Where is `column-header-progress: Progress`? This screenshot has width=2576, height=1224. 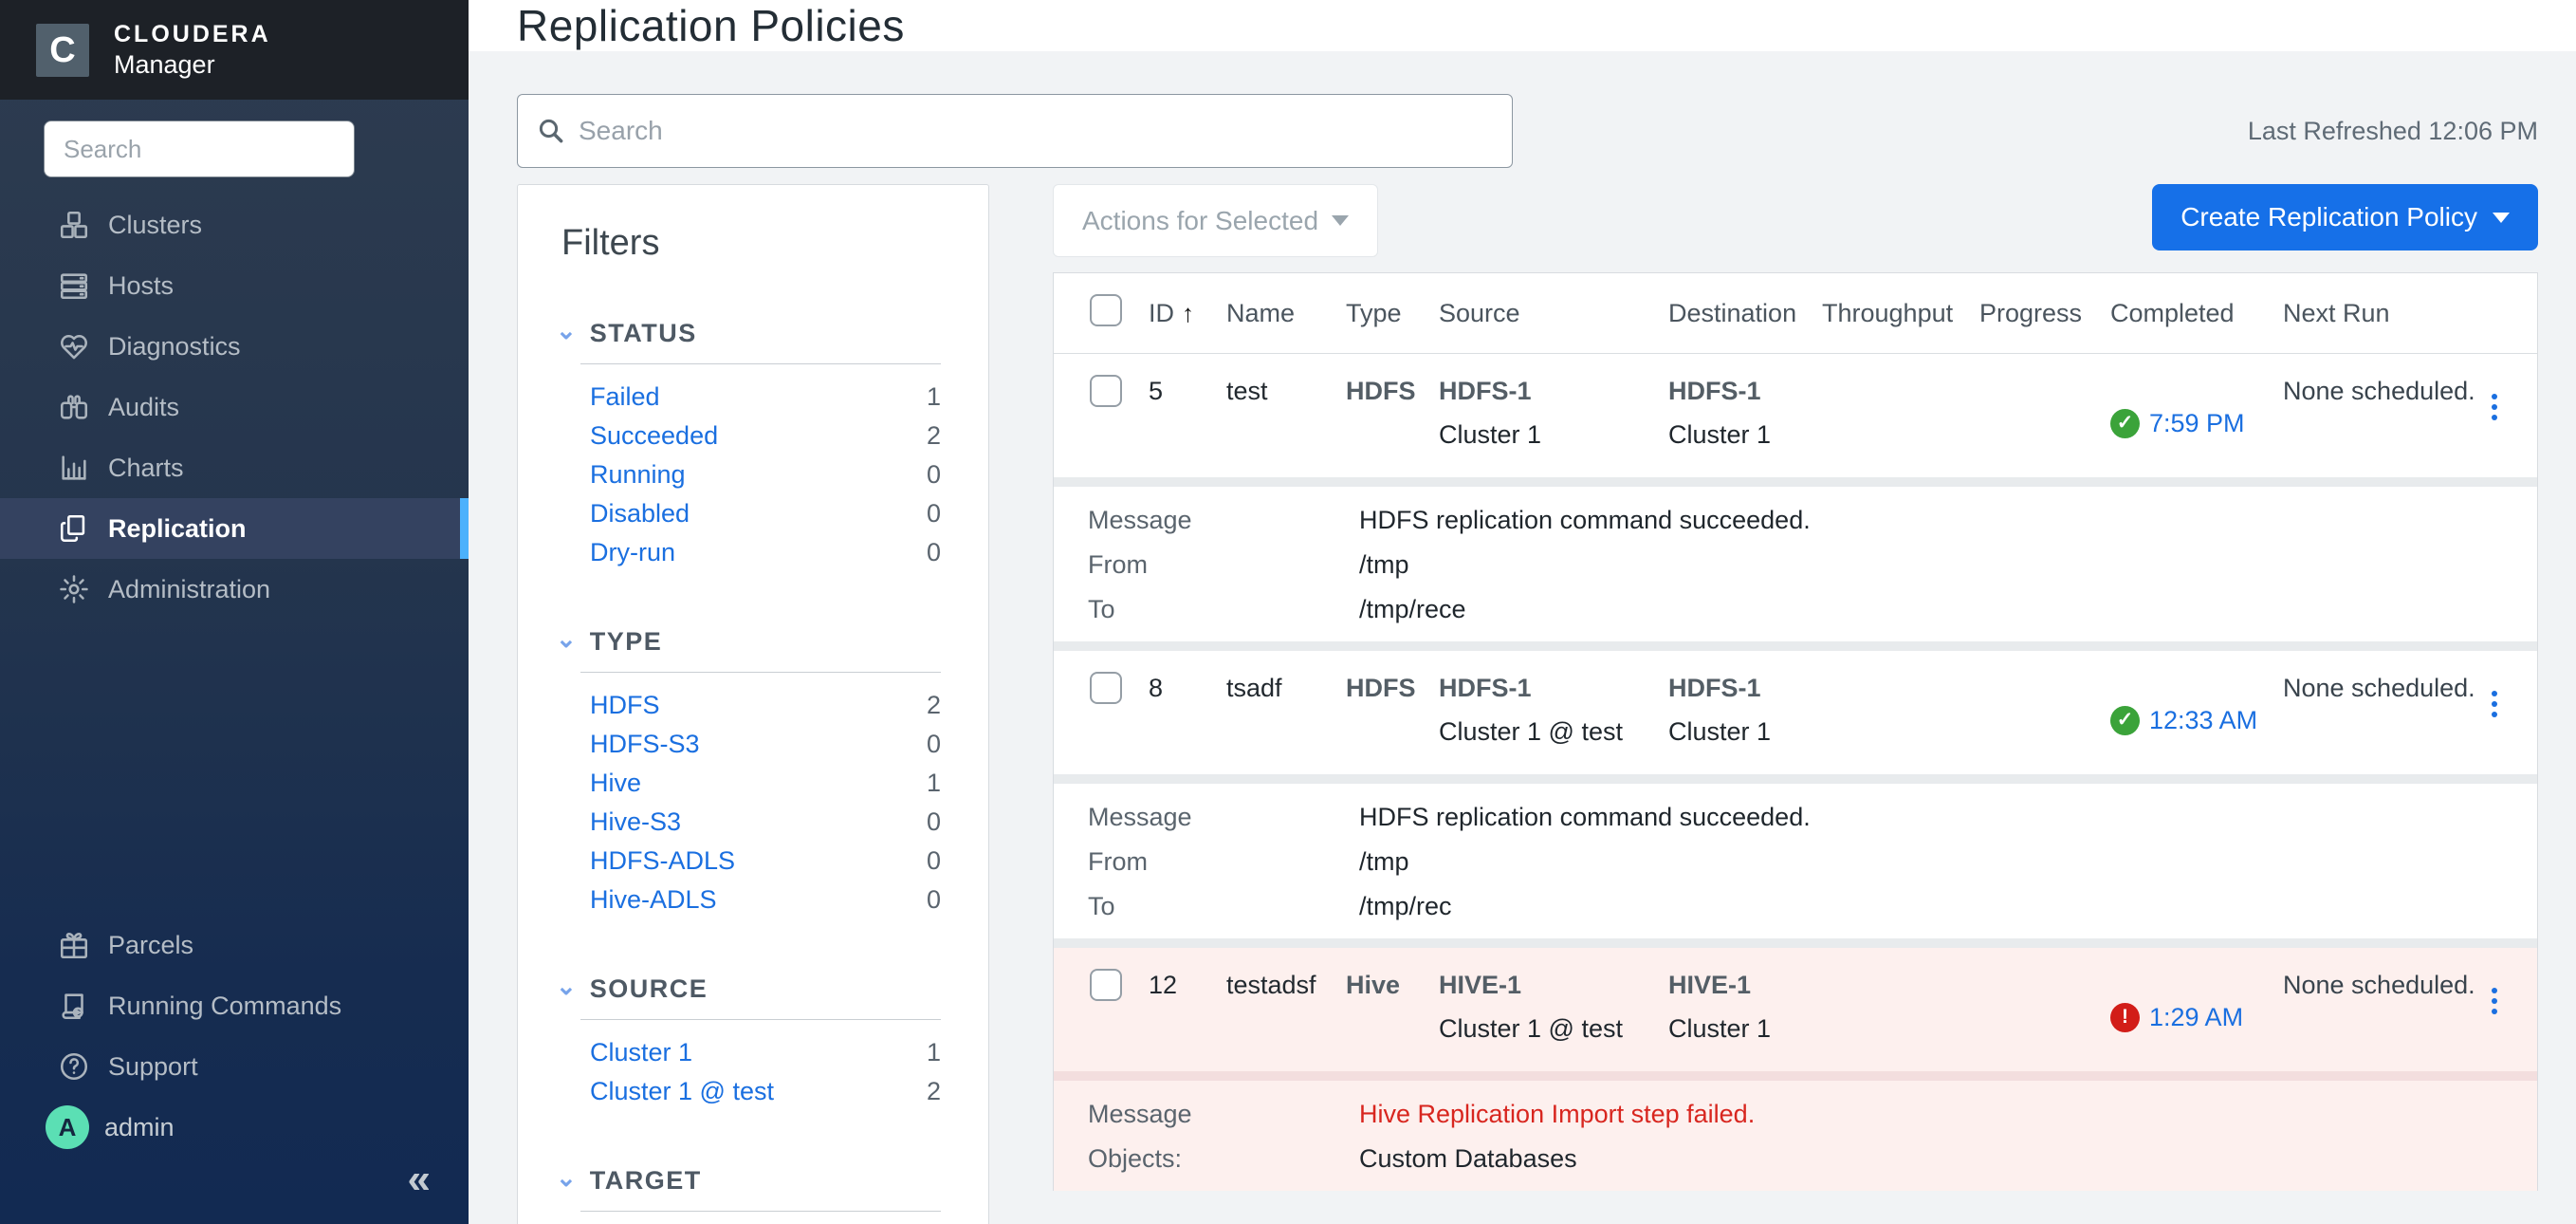
column-header-progress: Progress is located at coordinates (2031, 313).